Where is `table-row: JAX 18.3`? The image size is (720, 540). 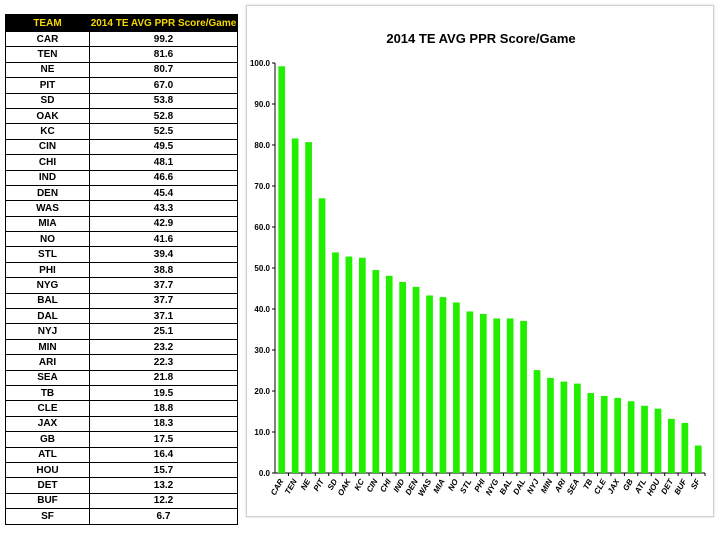
table-row: JAX 18.3 is located at coordinates (121, 424).